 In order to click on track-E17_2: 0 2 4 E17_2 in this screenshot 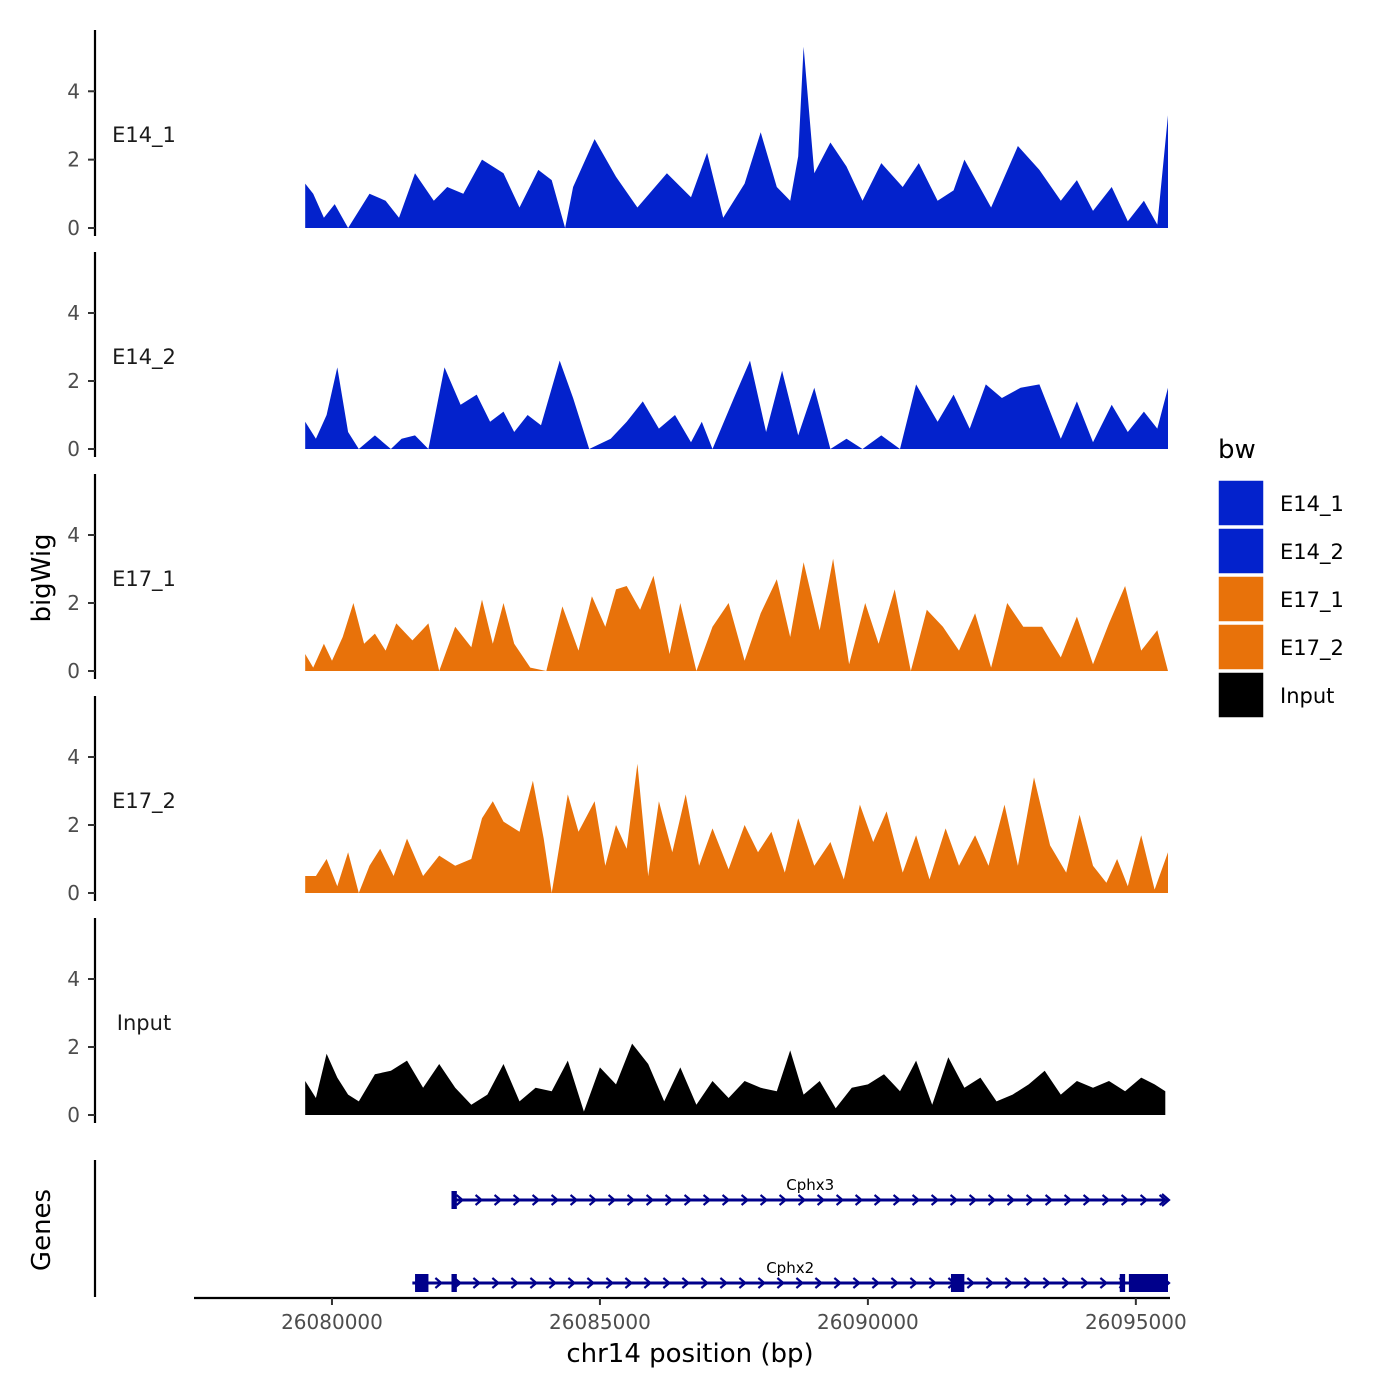, I will do `click(617, 800)`.